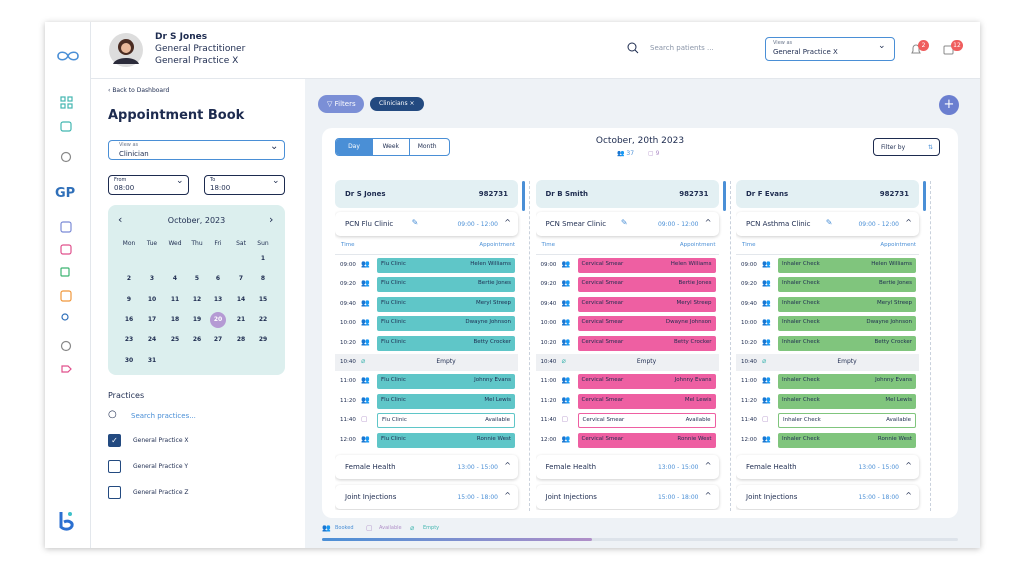  Describe the element at coordinates (139, 90) in the screenshot. I see `back-link: ‹ Back to Dashboard` at that location.